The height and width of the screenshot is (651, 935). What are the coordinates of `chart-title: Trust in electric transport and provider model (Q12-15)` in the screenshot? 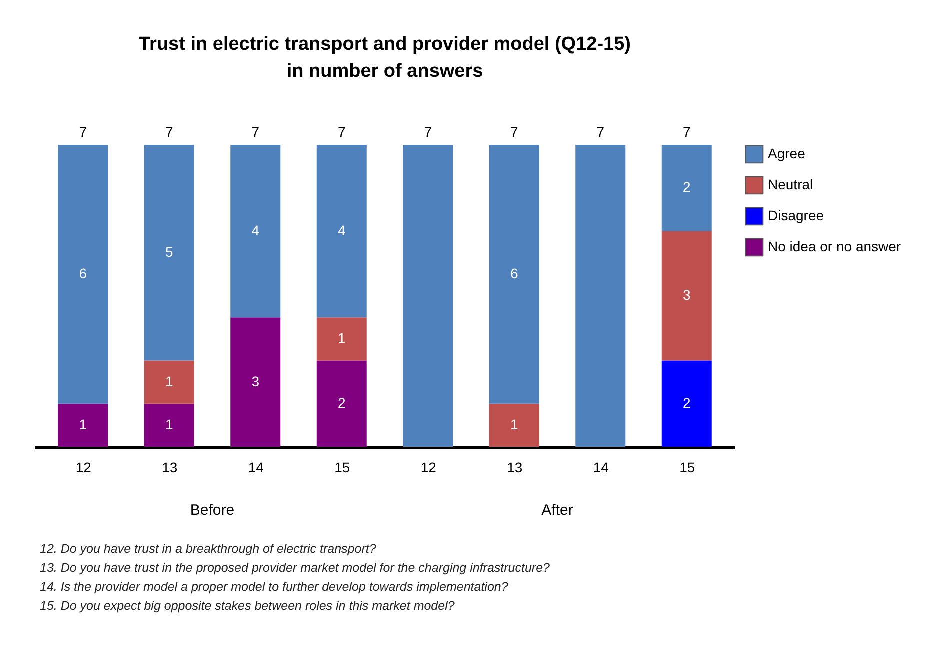 It's located at (385, 44).